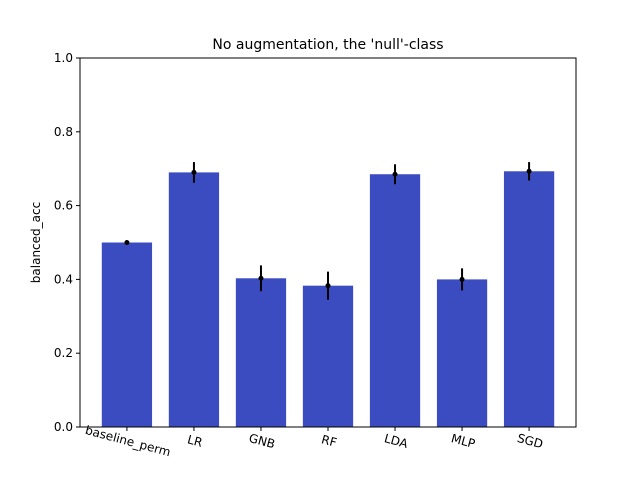  Describe the element at coordinates (329, 440) in the screenshot. I see `x-tick-label: RF` at that location.